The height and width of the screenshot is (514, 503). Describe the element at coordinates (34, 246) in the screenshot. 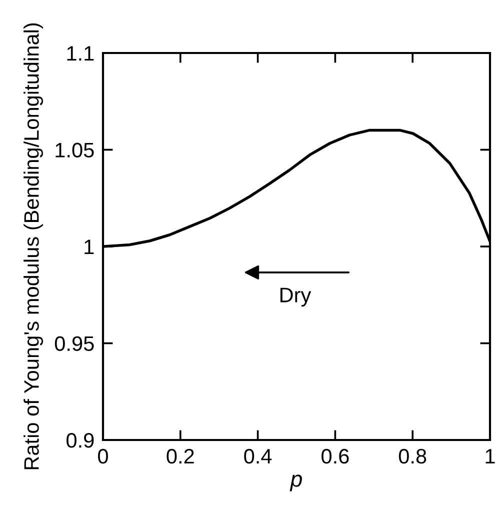

I see `y-axis-title: Ratio of Young's modulus (Bending/Longitudinal)` at that location.